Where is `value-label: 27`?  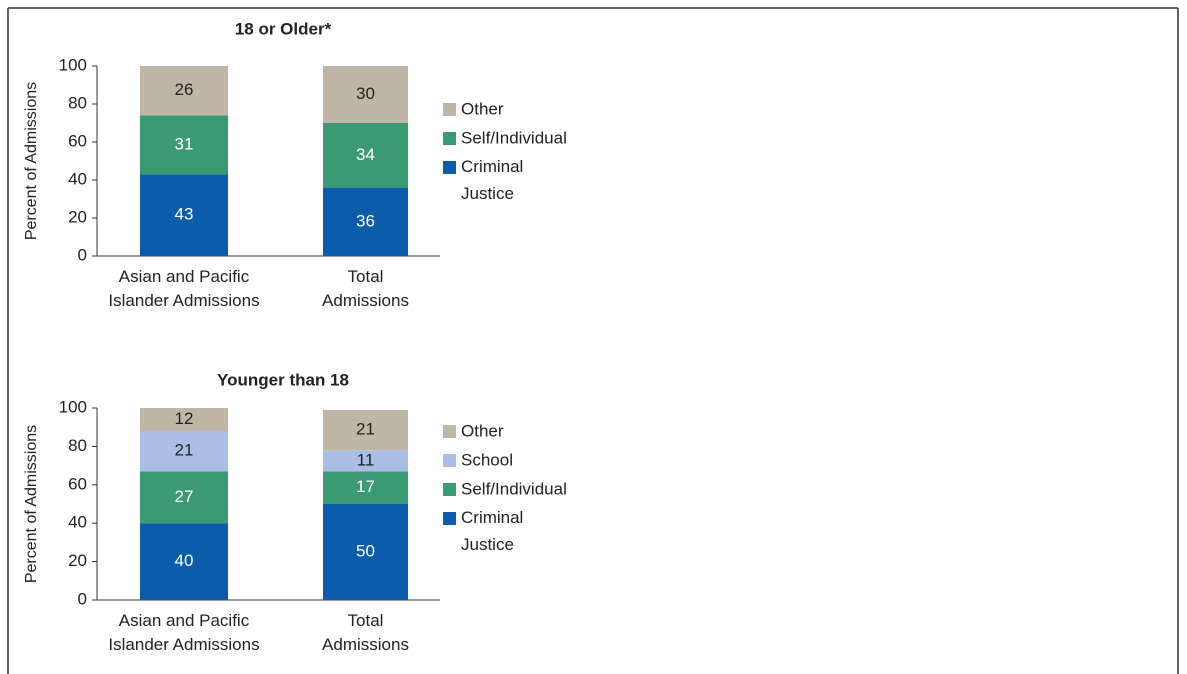
value-label: 27 is located at coordinates (184, 496).